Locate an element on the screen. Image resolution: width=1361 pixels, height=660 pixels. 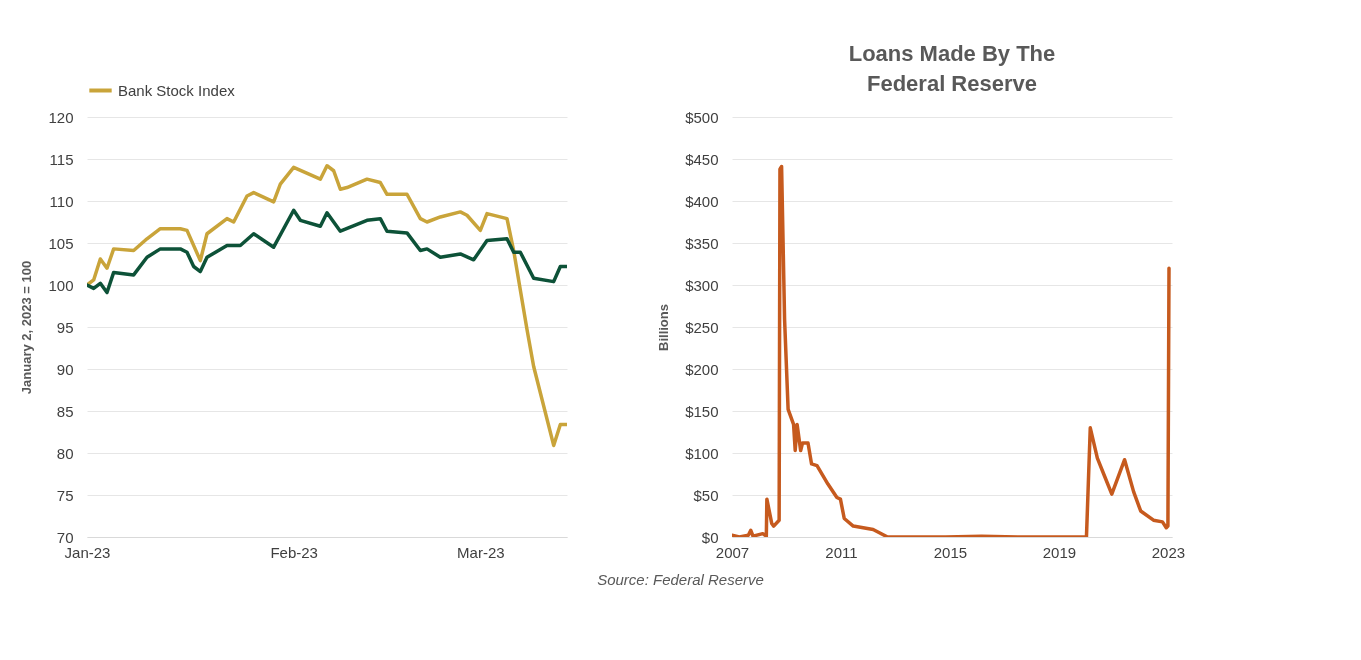
y-tick-label: $350 is located at coordinates (702, 243).